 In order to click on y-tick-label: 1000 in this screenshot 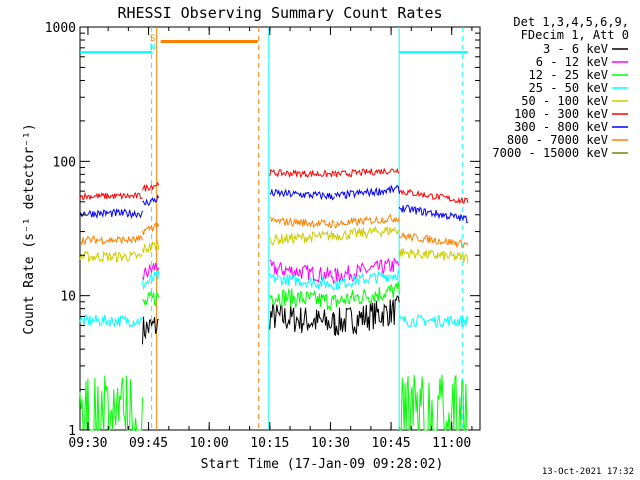, I will do `click(60, 28)`.